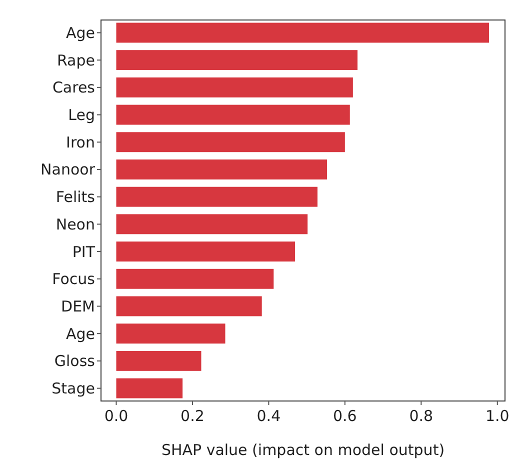 The width and height of the screenshot is (519, 471). I want to click on x-tick-label: 1.0, so click(497, 416).